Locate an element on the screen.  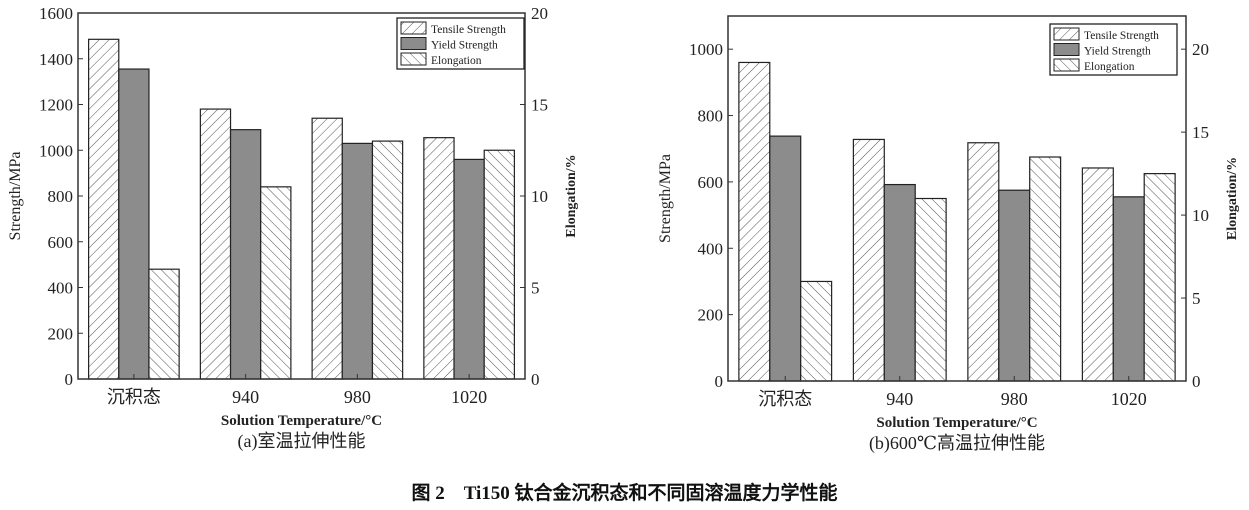
figure-title: 图 2 Ti150 钛合金沉积态和不同固溶温度力学性能 is located at coordinates (624, 493).